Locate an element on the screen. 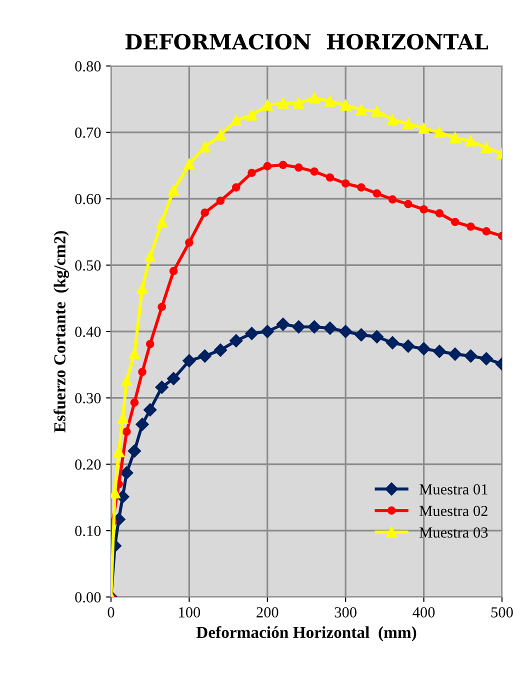  x-tick-label: 500 is located at coordinates (502, 612).